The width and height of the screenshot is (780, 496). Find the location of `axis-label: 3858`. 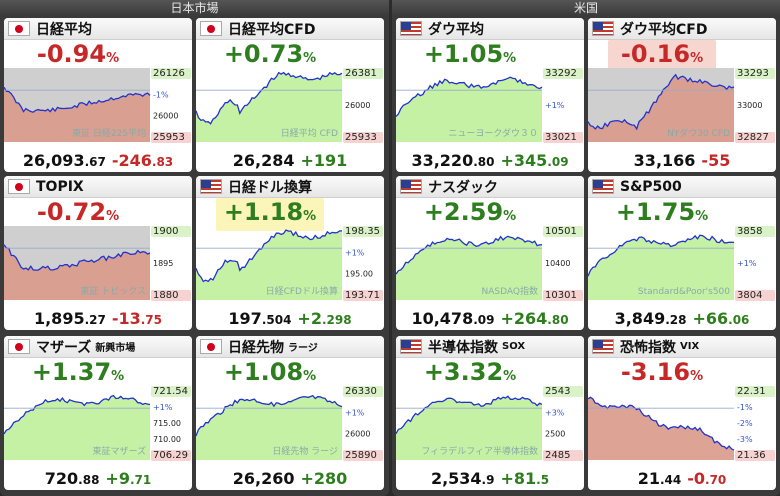

axis-label: 3858 is located at coordinates (749, 231).